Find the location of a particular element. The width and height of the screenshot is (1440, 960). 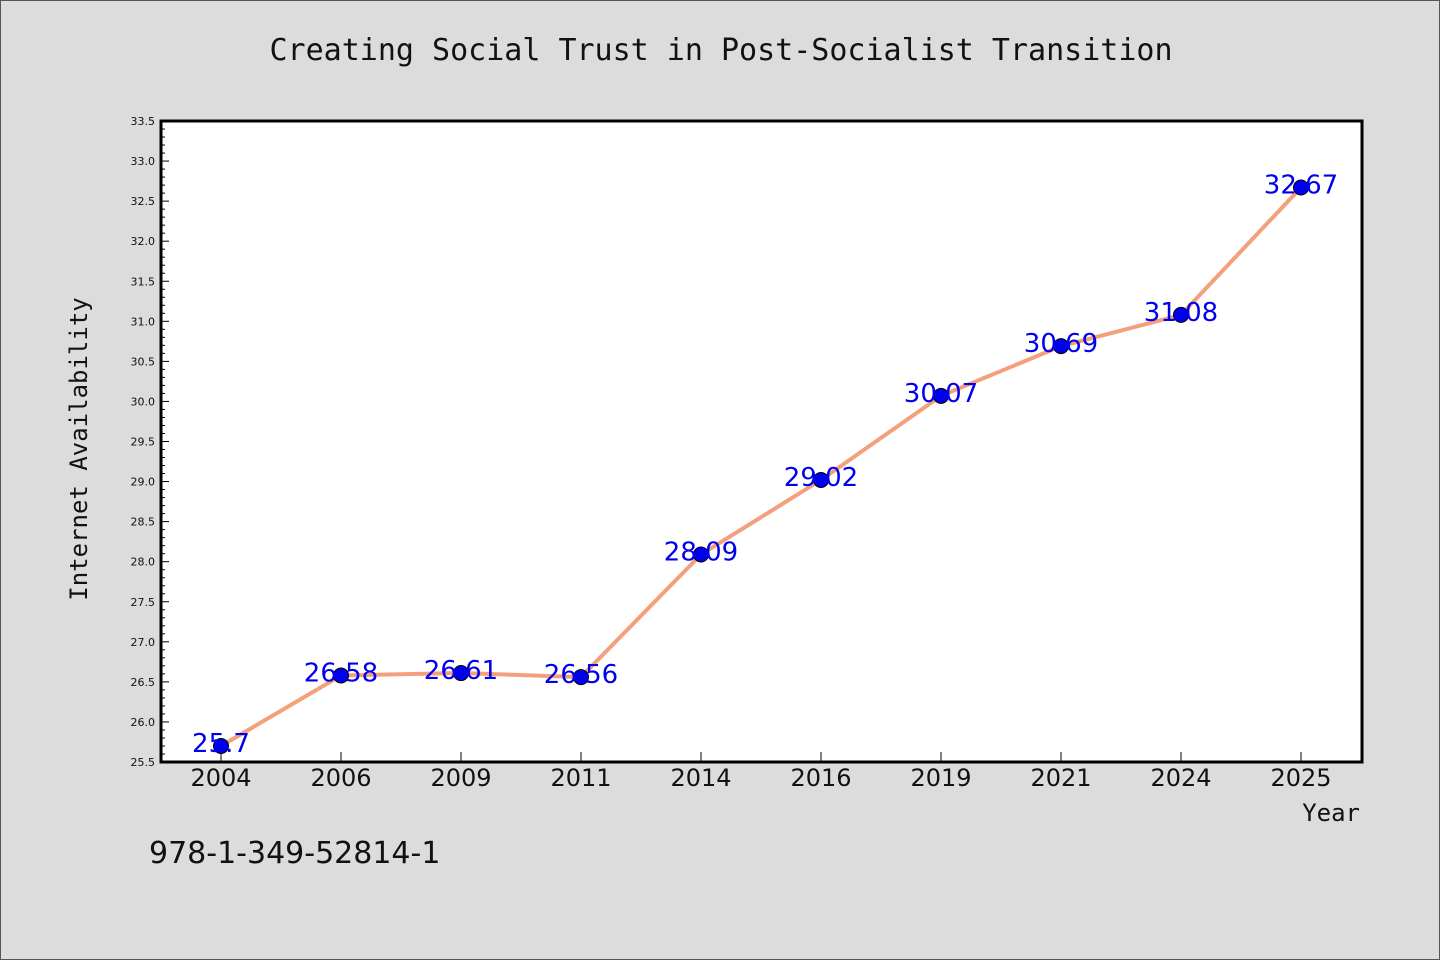

data-label: 26.58 is located at coordinates (341, 673).